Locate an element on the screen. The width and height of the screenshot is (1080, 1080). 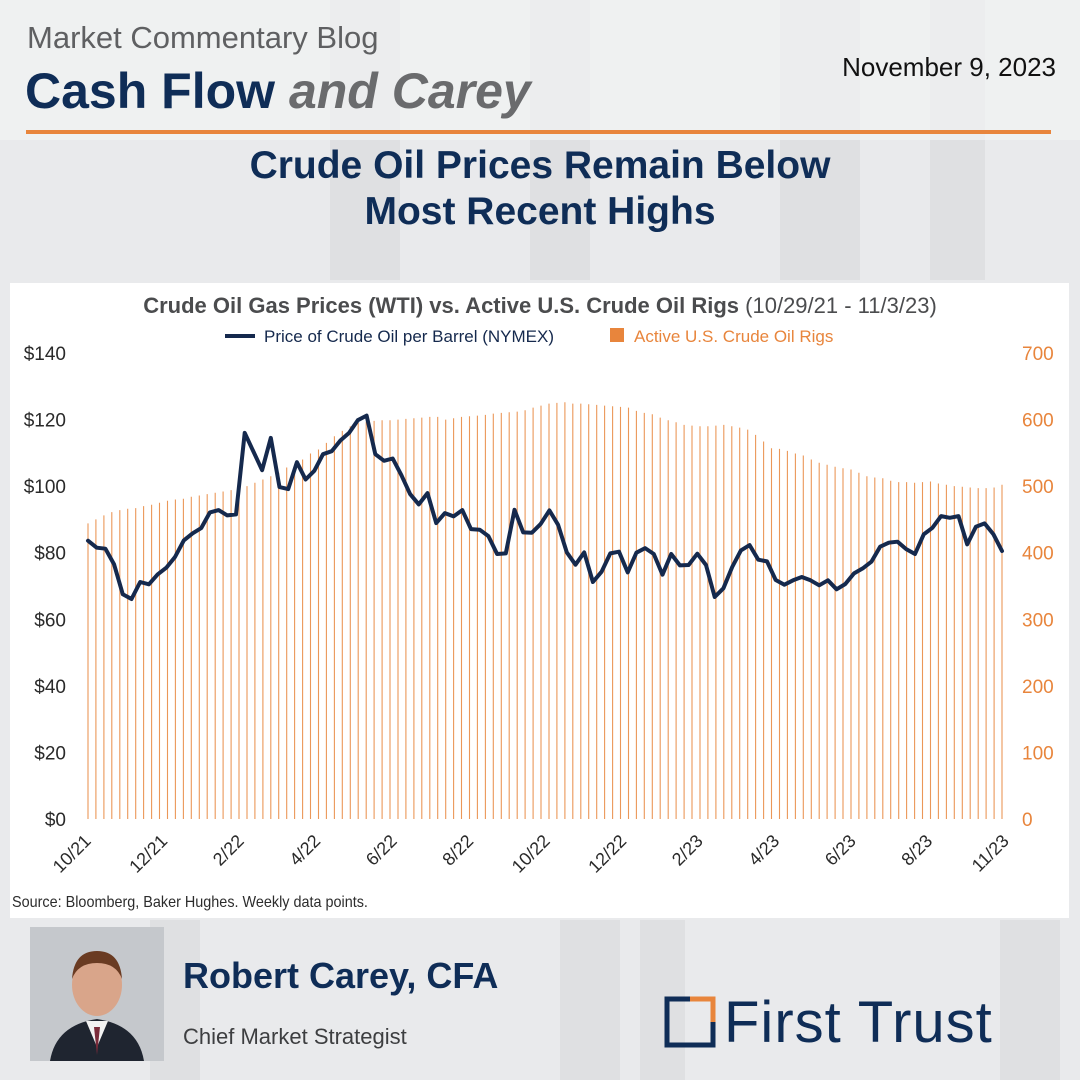
y-left-tick-label: $40 is located at coordinates (50, 687).